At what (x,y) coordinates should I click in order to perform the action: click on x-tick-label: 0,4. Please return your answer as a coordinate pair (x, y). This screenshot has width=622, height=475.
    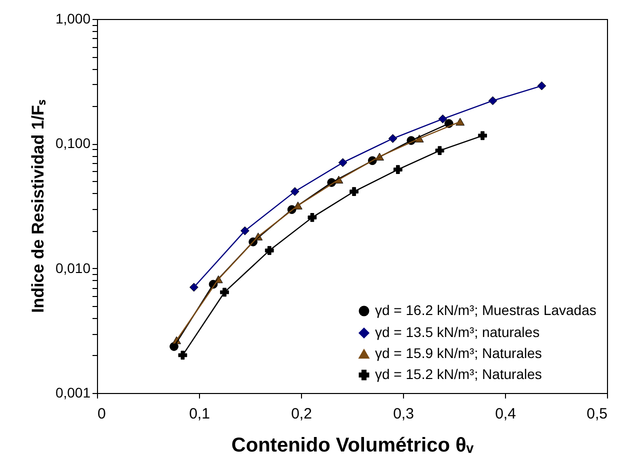
    Looking at the image, I should click on (505, 414).